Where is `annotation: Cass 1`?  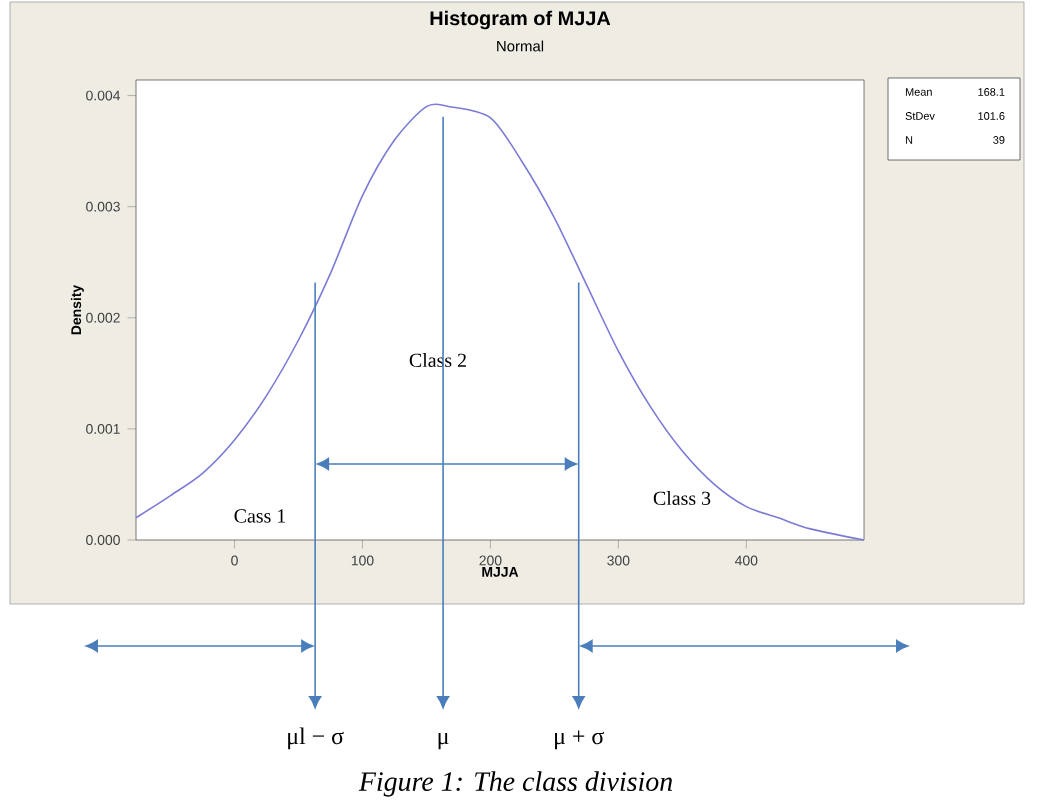 annotation: Cass 1 is located at coordinates (260, 516).